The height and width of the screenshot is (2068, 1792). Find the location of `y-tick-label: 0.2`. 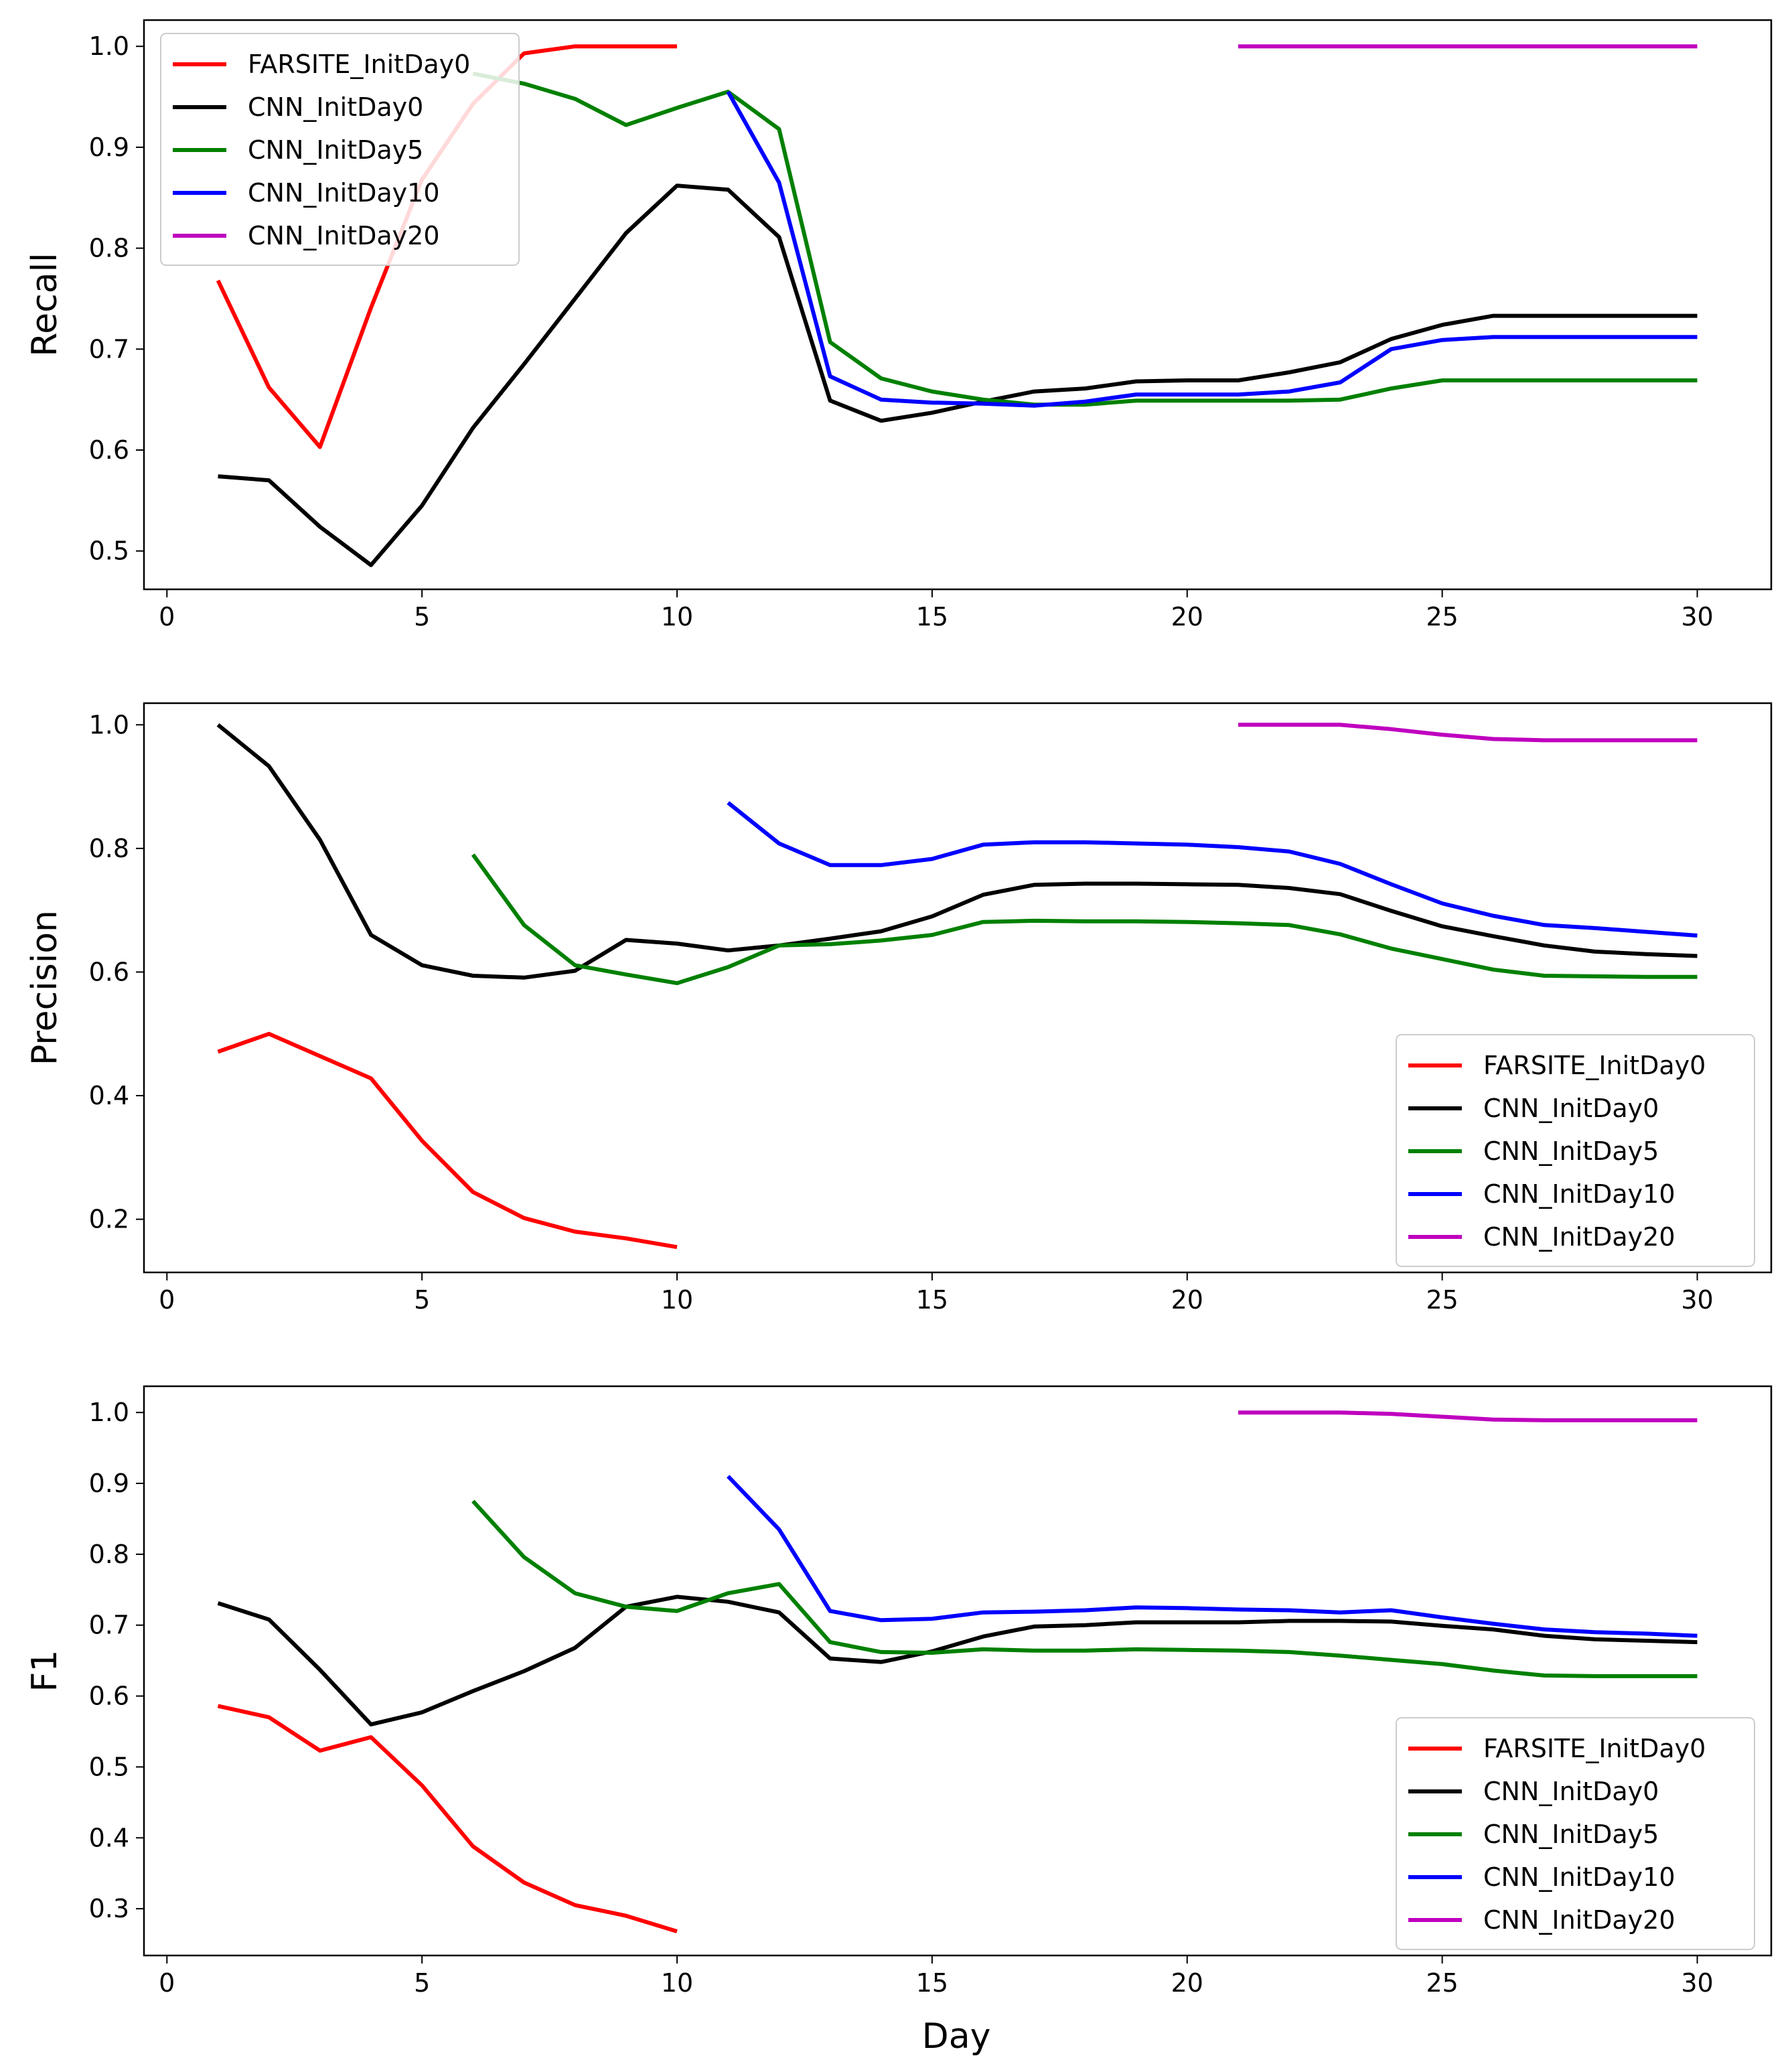

y-tick-label: 0.2 is located at coordinates (109, 1219).